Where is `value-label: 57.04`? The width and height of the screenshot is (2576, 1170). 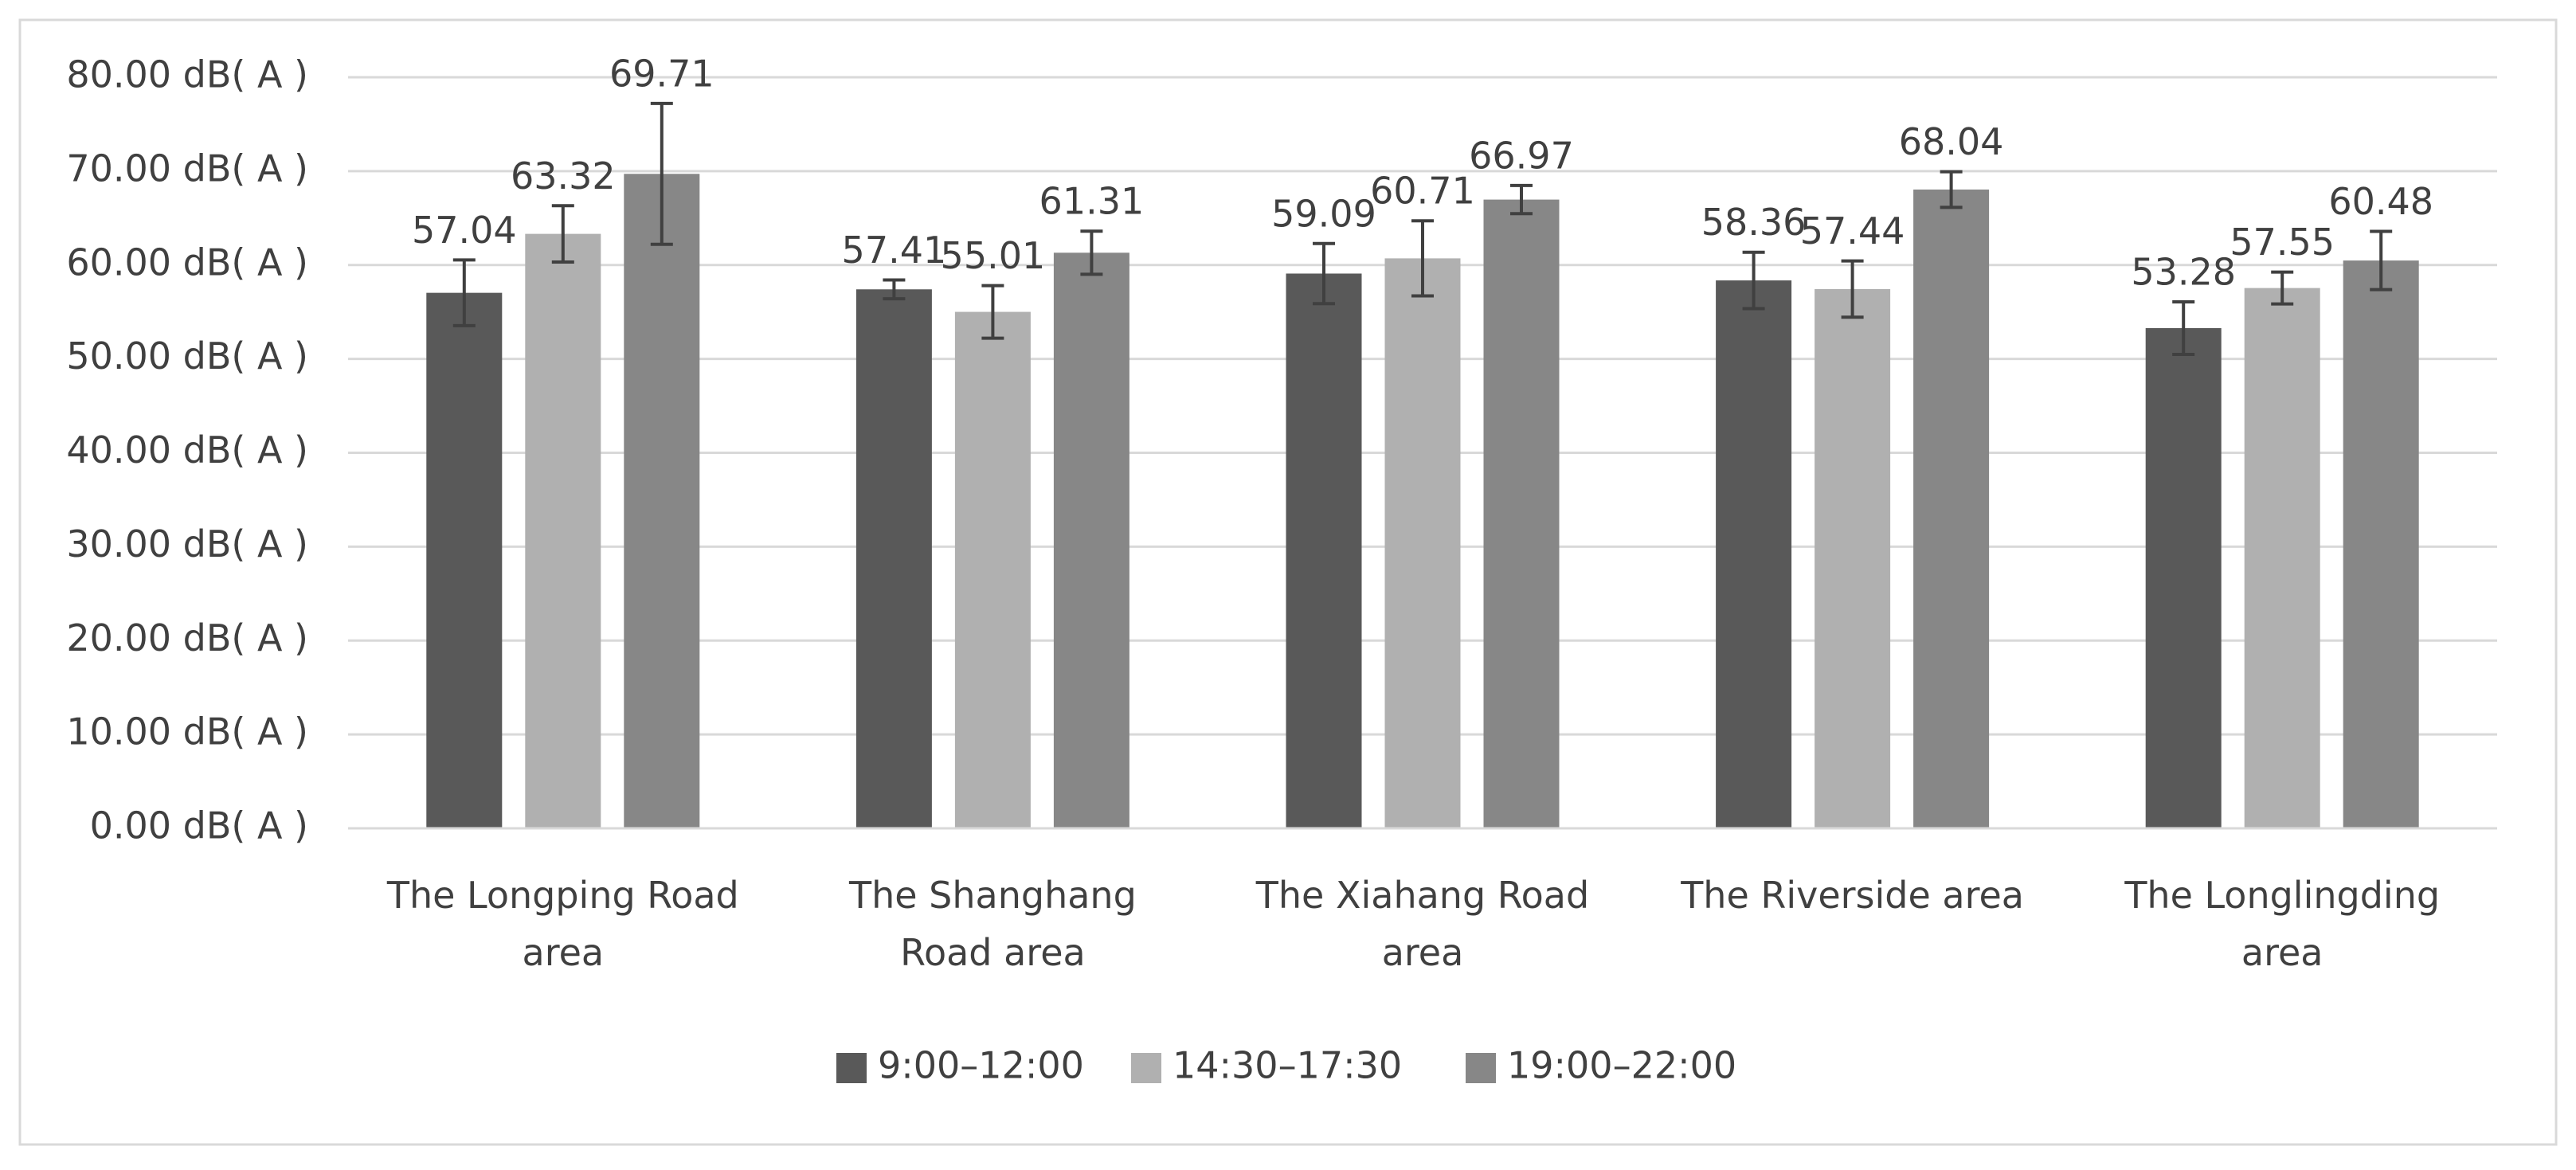
value-label: 57.04 is located at coordinates (464, 230).